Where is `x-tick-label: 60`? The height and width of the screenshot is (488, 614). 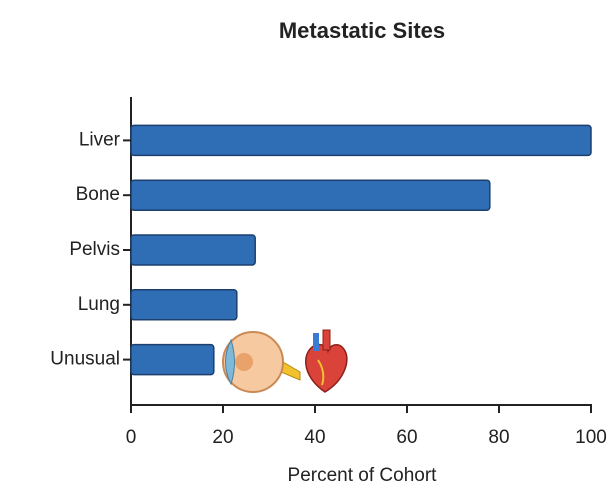
x-tick-label: 60 is located at coordinates (406, 437).